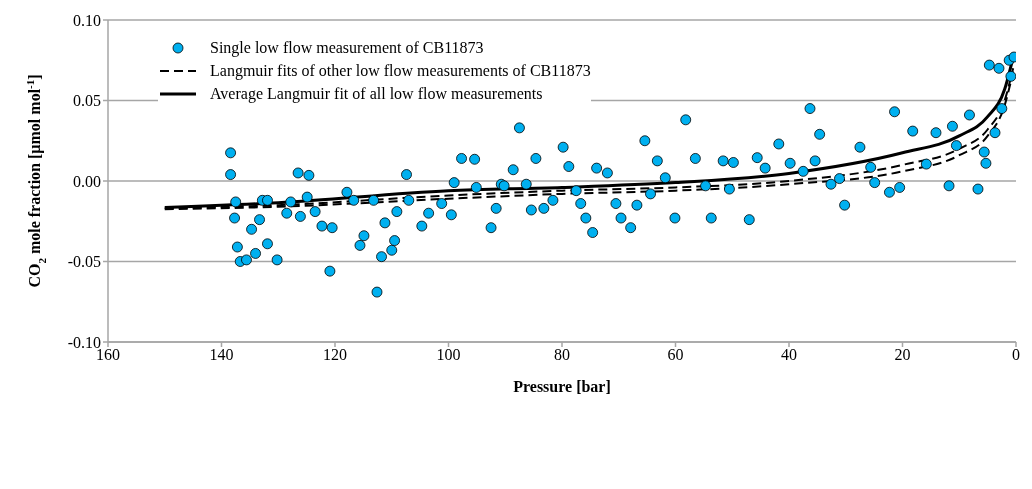  I want to click on x-tick-label: 100, so click(448, 355).